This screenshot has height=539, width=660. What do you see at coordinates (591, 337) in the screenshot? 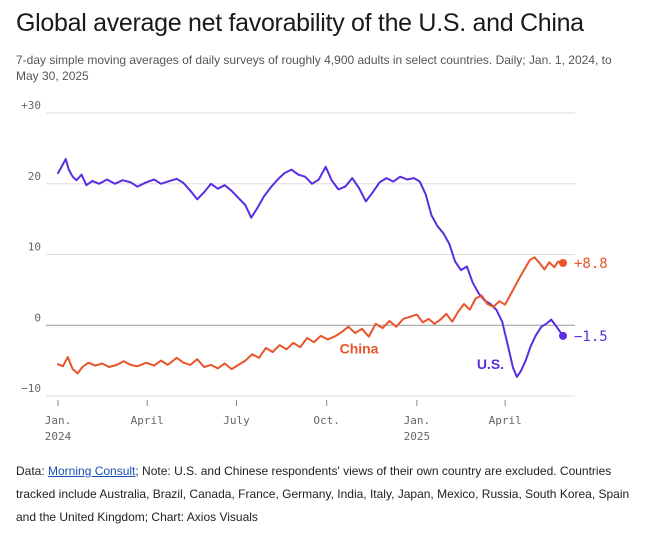
I see `series-end-label: −1.5` at bounding box center [591, 337].